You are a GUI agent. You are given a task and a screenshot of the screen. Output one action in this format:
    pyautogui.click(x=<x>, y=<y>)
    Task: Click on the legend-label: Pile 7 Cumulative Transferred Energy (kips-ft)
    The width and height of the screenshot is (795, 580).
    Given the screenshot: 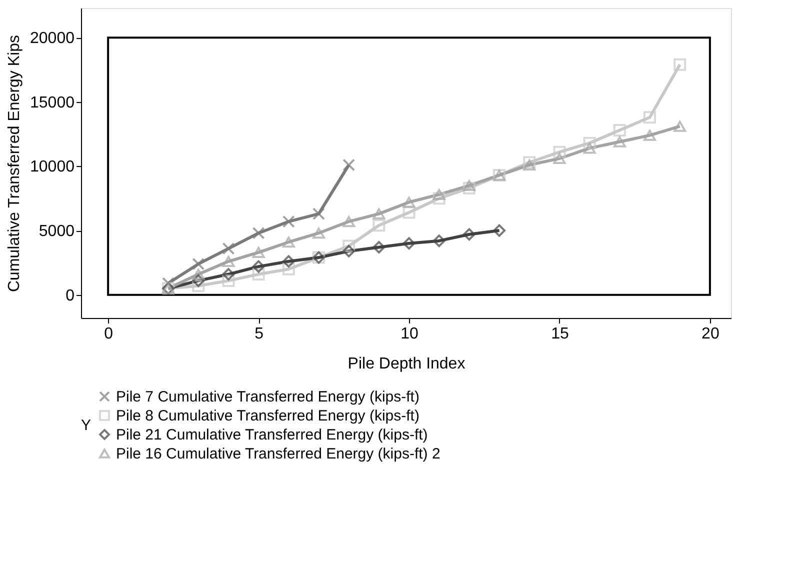 What is the action you would take?
    pyautogui.click(x=268, y=397)
    